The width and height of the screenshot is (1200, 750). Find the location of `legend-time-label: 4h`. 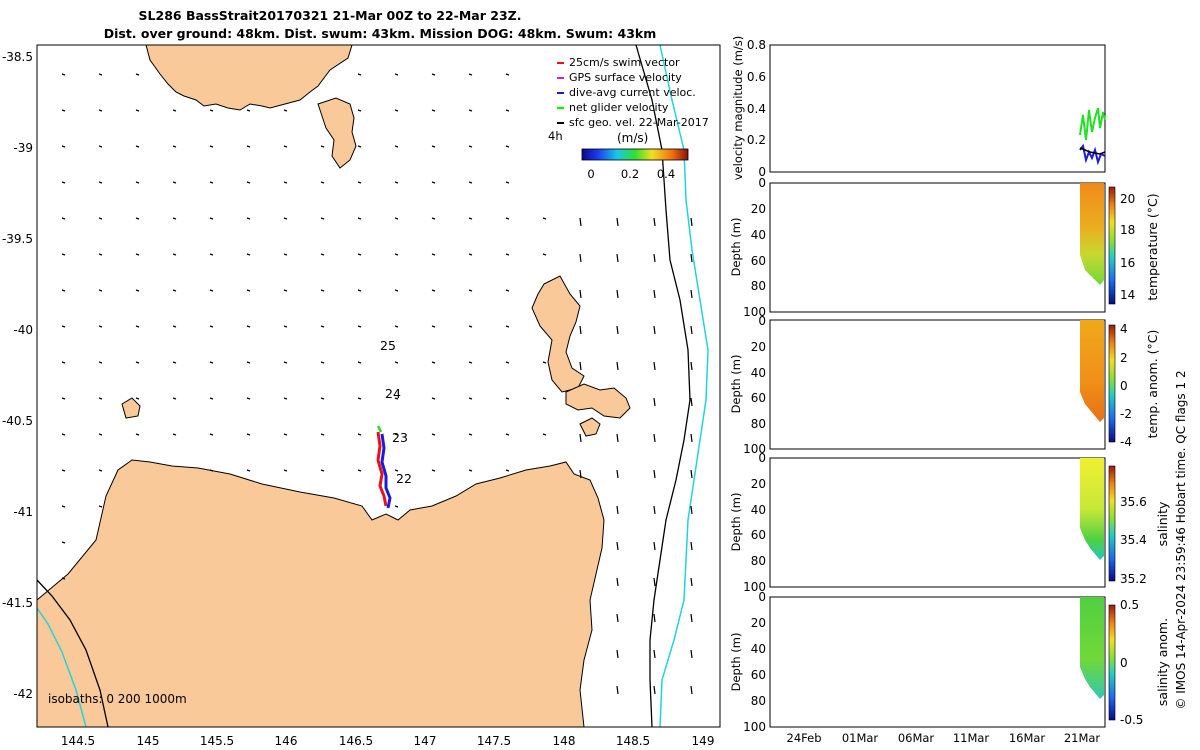

legend-time-label: 4h is located at coordinates (555, 136).